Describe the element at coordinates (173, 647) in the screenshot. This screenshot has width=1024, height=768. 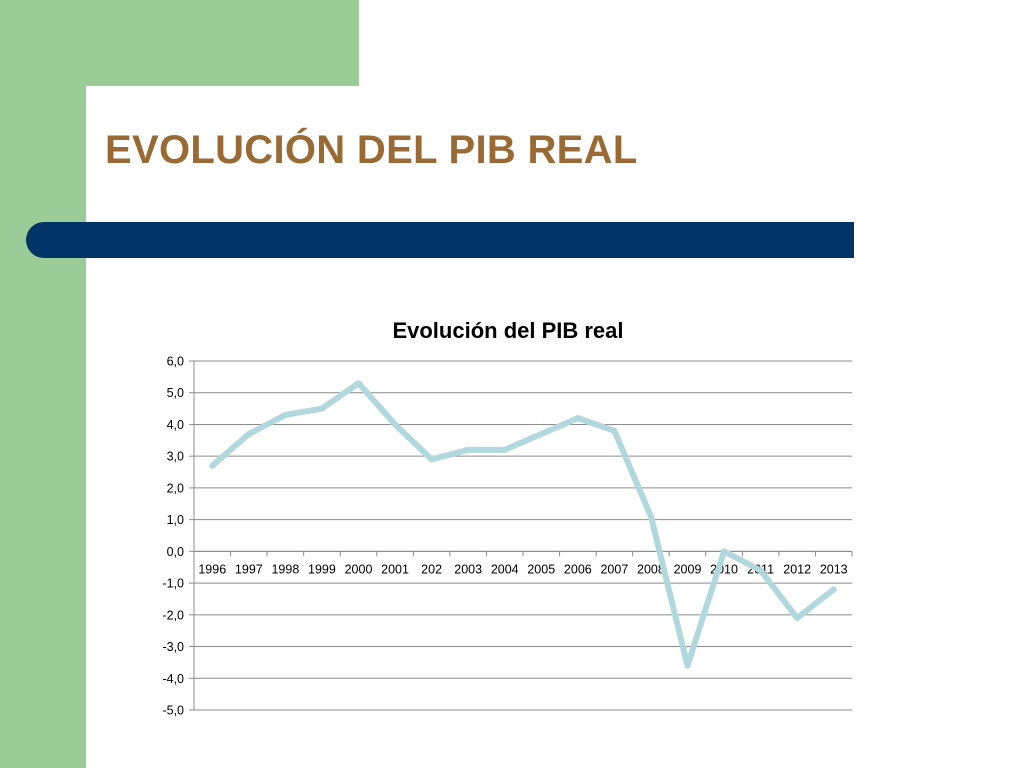
I see `y-tick-label: -3,0` at that location.